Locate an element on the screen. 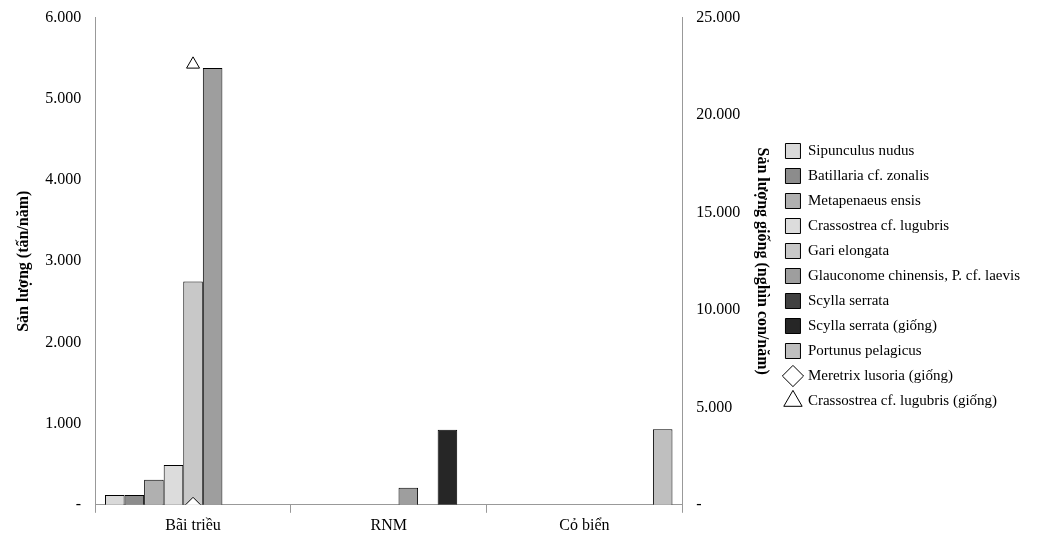 This screenshot has width=1060, height=542. legend-label: Gari elongata is located at coordinates (848, 249).